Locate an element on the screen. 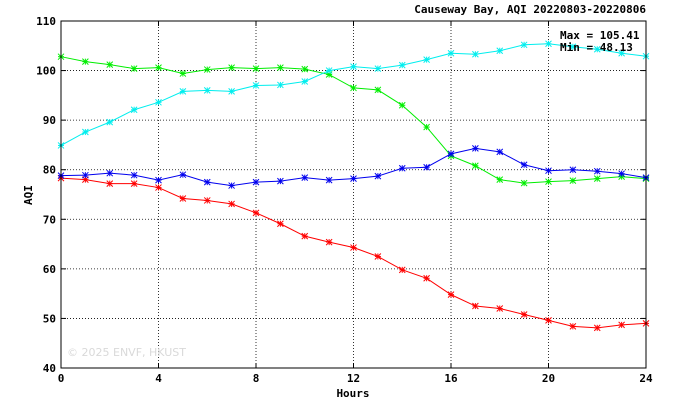 This screenshot has width=674, height=409. y-tick-label: 50 is located at coordinates (49, 318).